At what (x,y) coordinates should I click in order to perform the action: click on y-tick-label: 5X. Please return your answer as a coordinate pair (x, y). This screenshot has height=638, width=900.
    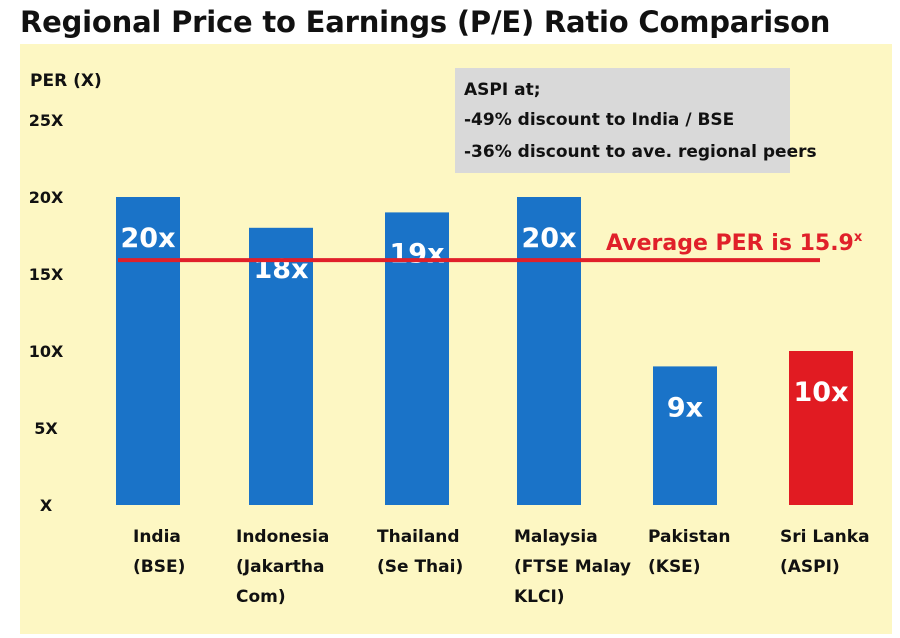
    Looking at the image, I should click on (46, 428).